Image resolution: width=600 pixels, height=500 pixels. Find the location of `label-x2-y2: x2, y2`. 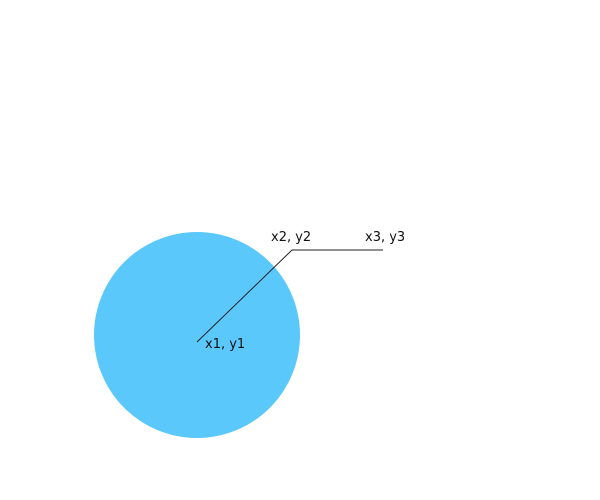

label-x2-y2: x2, y2 is located at coordinates (291, 237).